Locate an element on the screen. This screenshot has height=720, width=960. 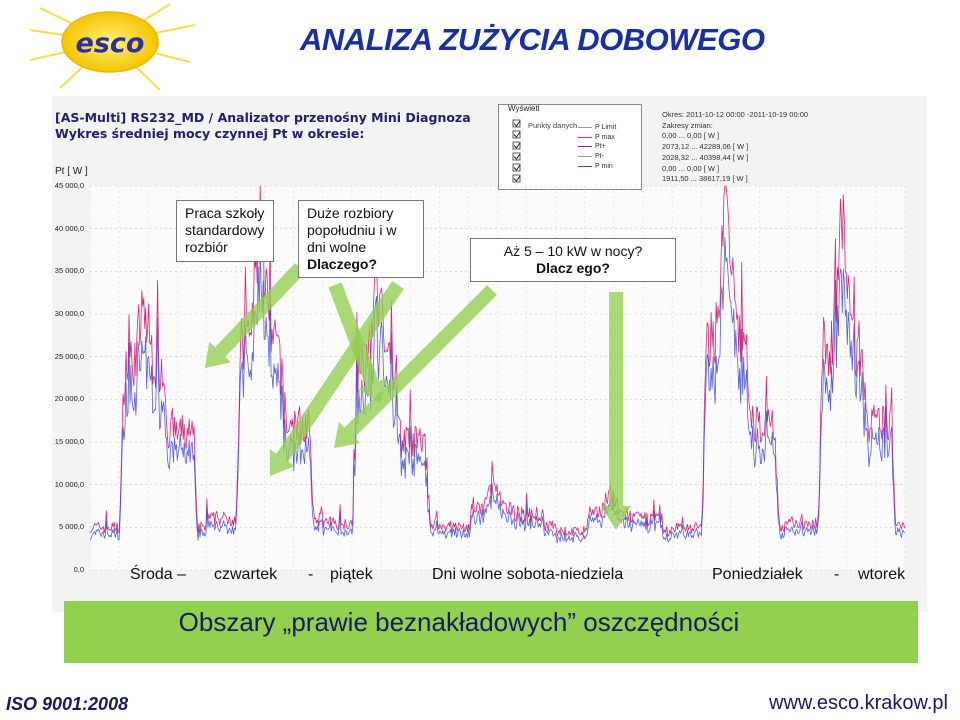
legend-list: P Limit P max Pt+ Pt- P min is located at coordinates (597, 147).